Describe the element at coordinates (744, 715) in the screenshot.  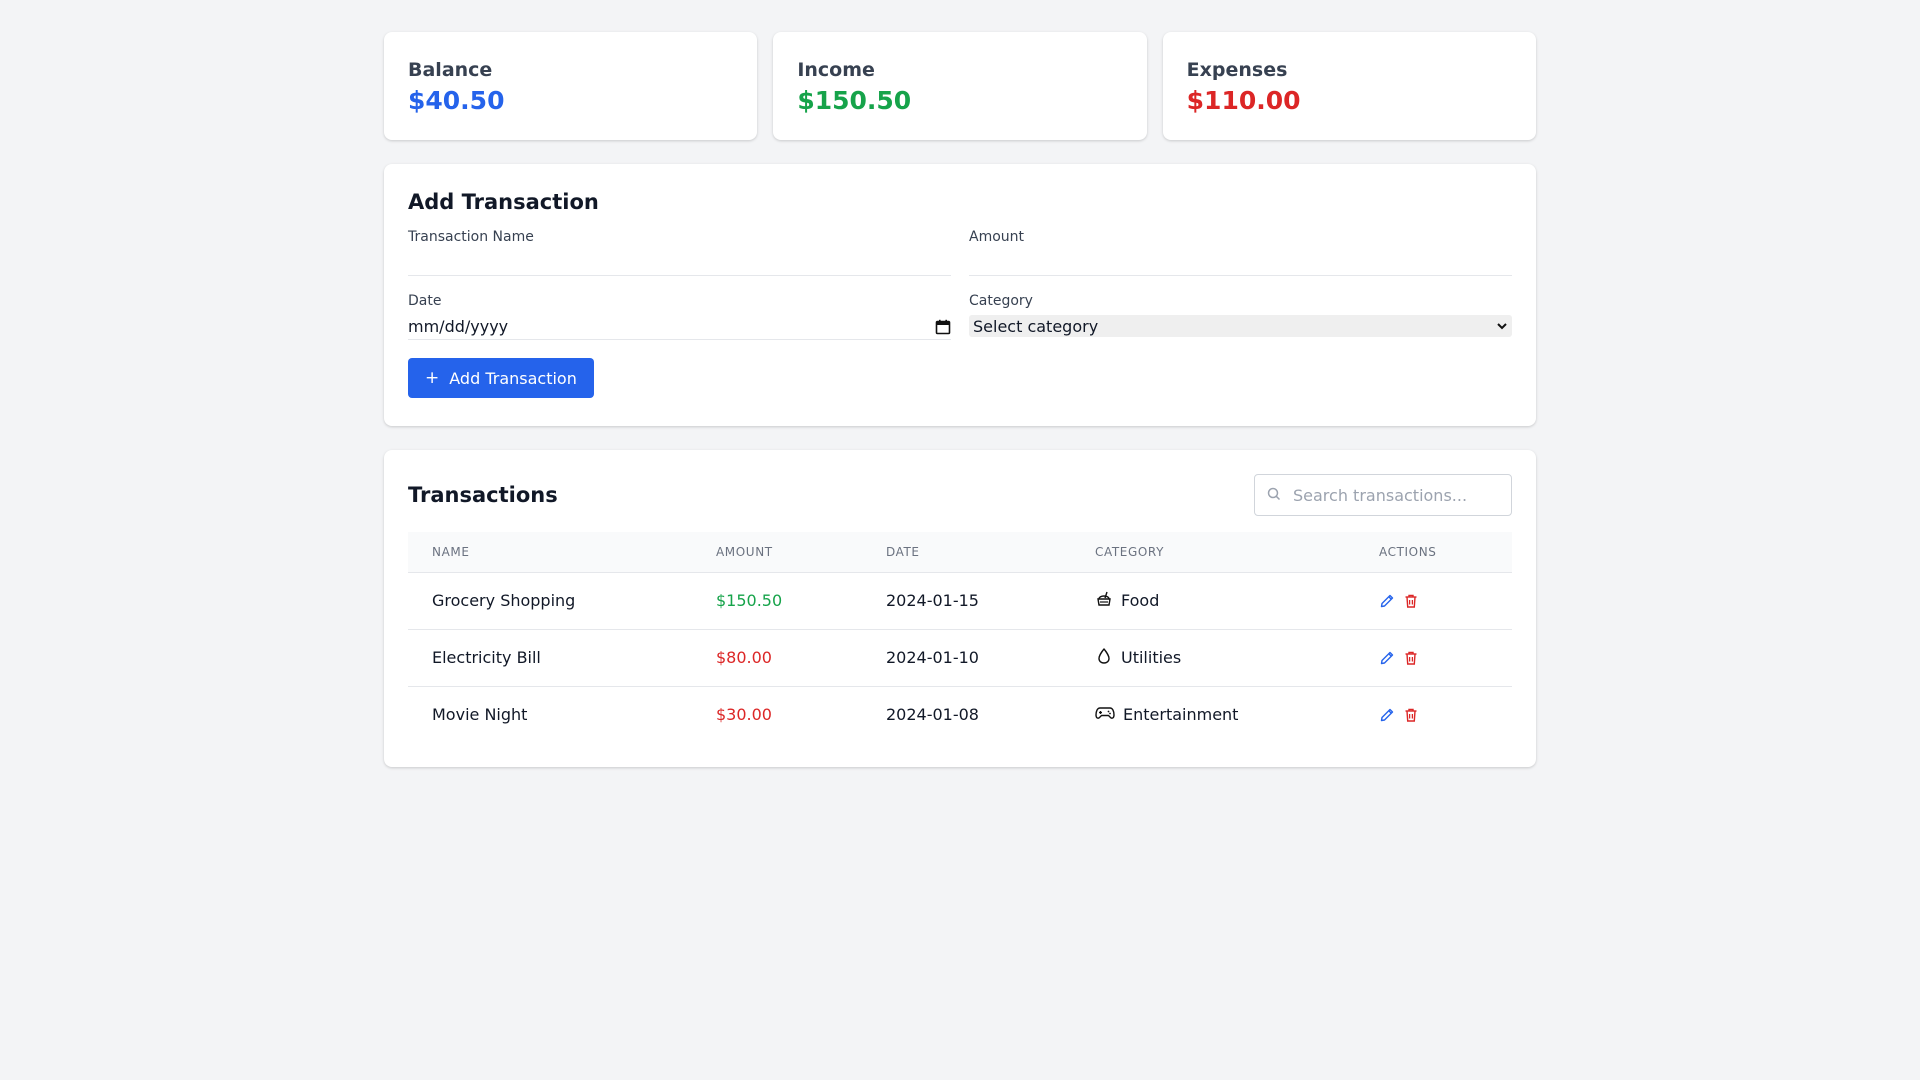
I see `transaction-amount: $30.00` at that location.